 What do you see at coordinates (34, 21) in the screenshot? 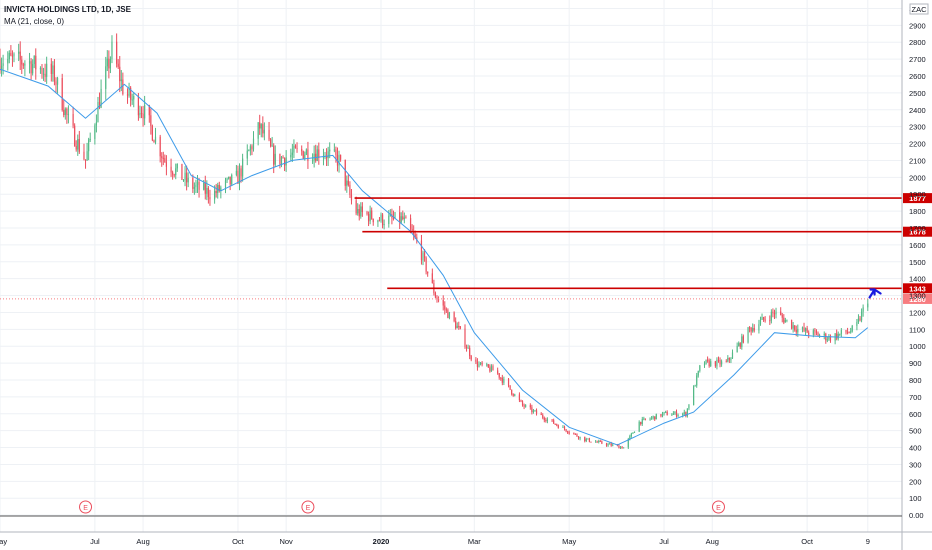
I see `indicator-label: MA (21, close, 0)` at bounding box center [34, 21].